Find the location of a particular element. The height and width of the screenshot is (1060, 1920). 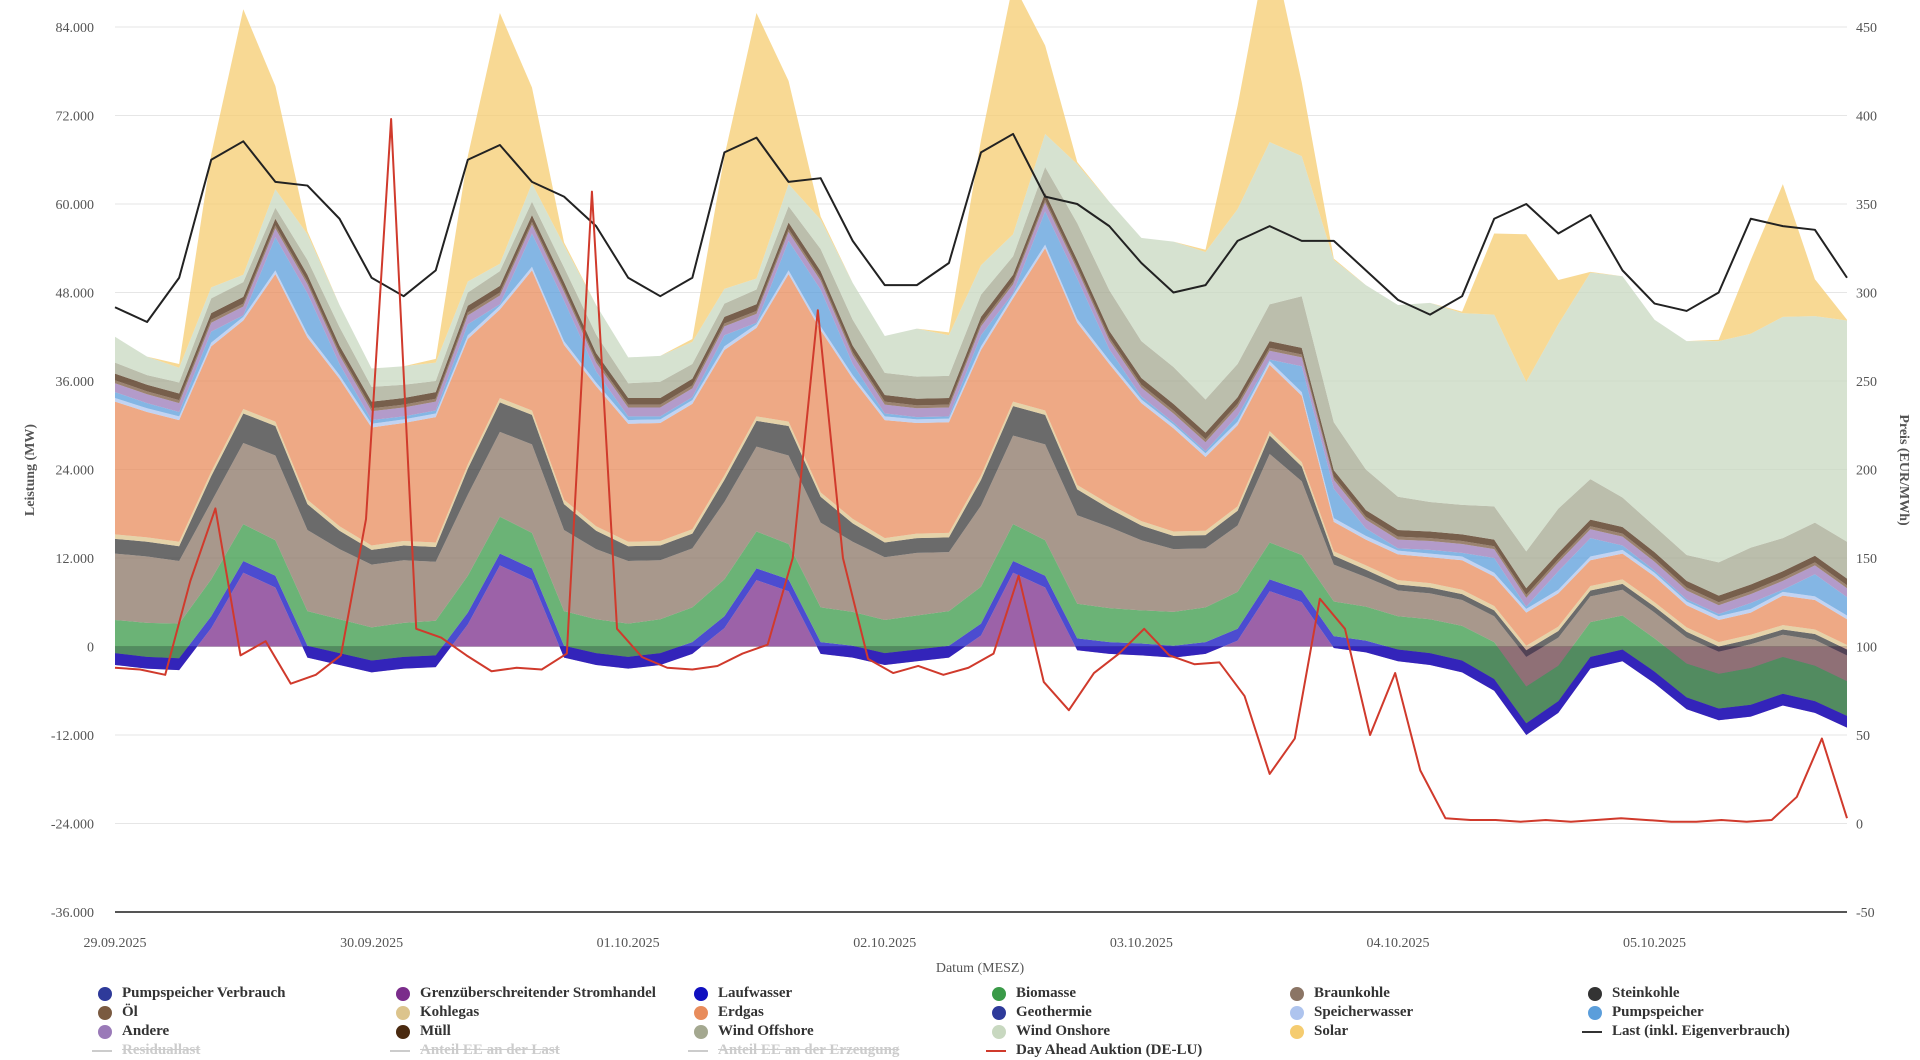

legend-item: Grenzüberschreitender Stromhandel is located at coordinates (539, 993).